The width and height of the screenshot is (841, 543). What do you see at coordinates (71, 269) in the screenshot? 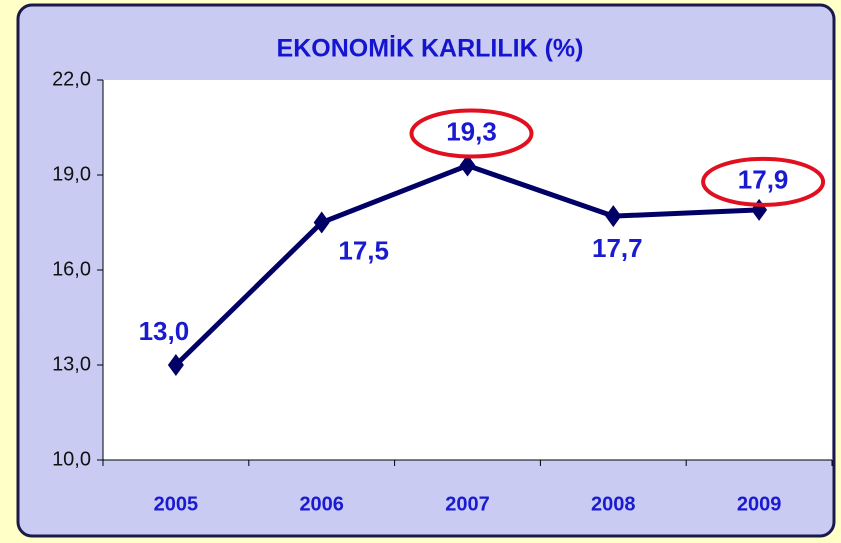
I see `y-tick-label: 16,0` at bounding box center [71, 269].